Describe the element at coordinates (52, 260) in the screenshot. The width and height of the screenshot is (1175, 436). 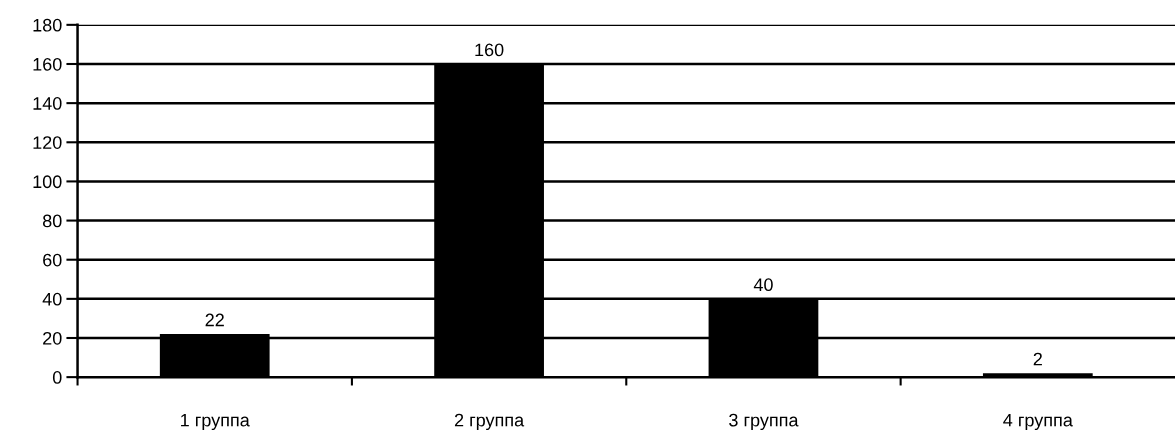
I see `y-tick-label: 60` at that location.